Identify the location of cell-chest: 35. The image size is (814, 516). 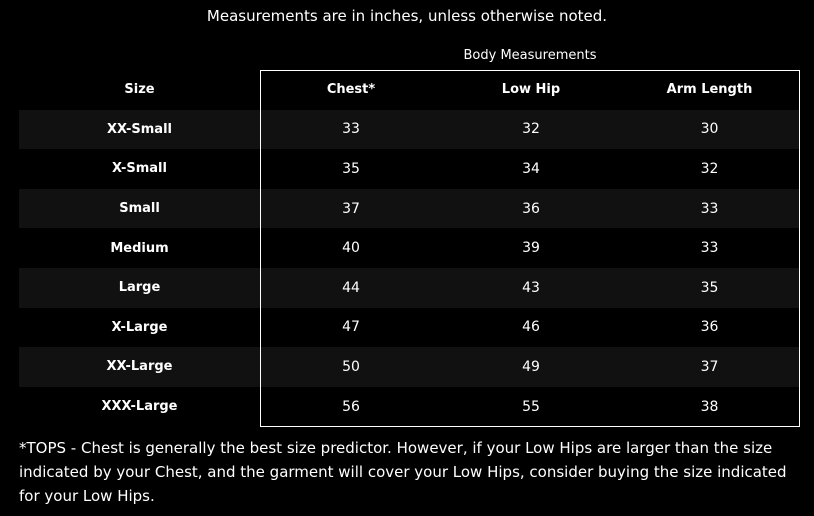
(351, 168).